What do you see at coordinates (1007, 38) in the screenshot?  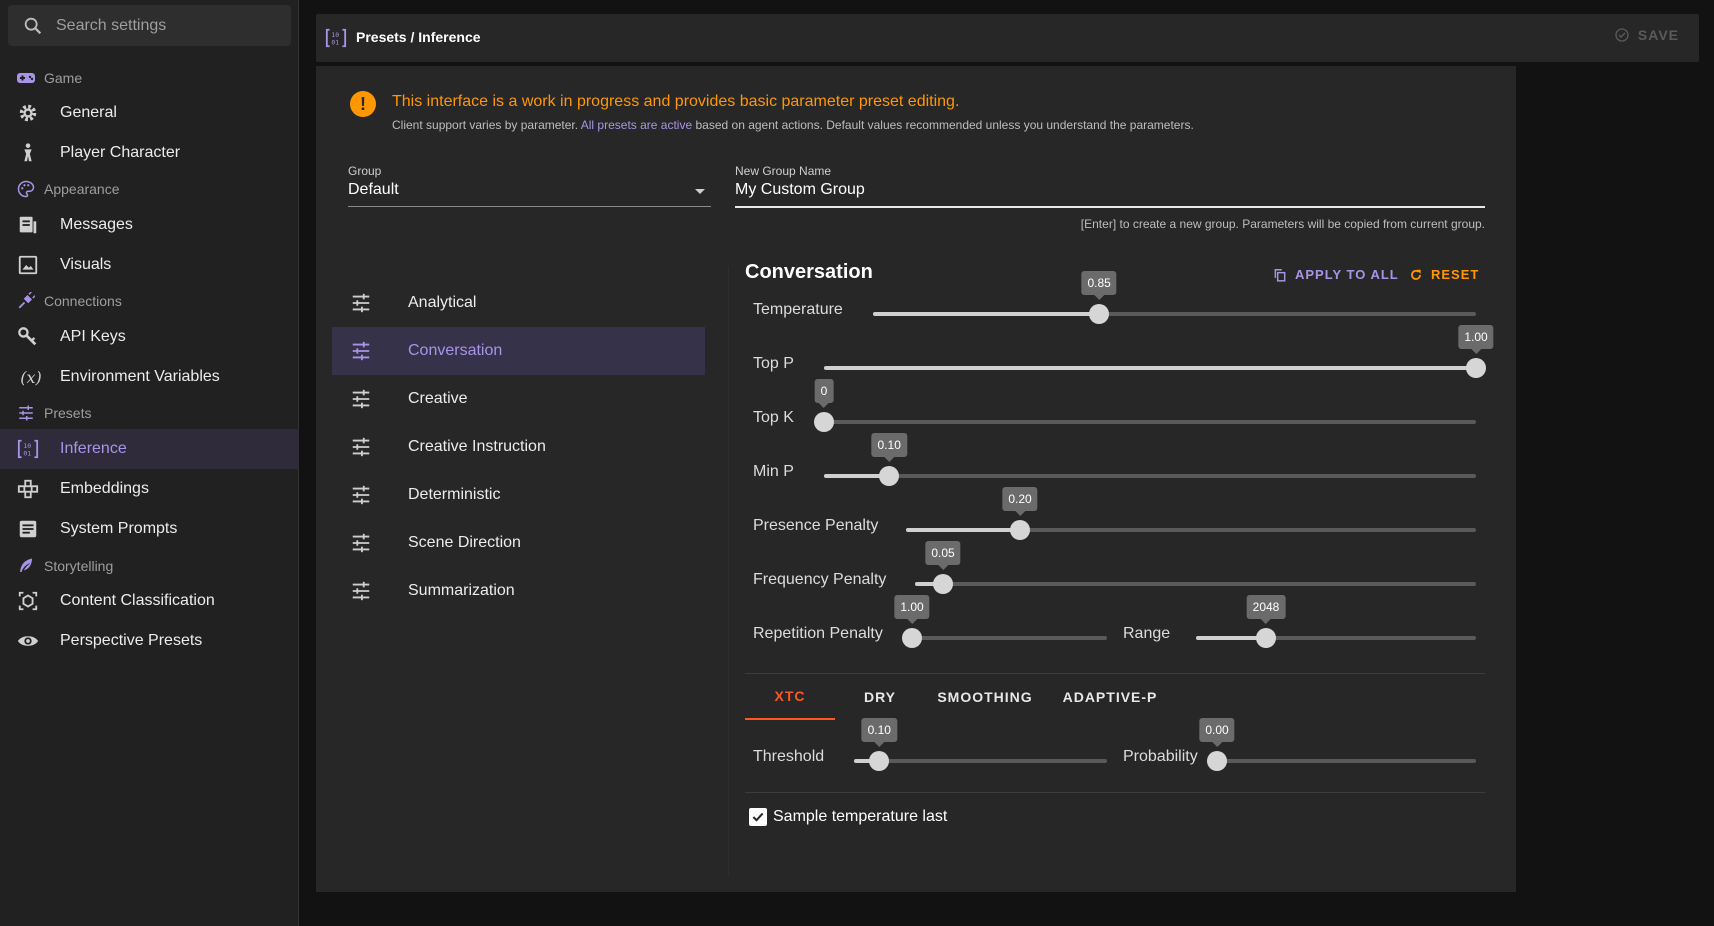 I see `header-bar: 10 01 Presets / Inference SAVE` at bounding box center [1007, 38].